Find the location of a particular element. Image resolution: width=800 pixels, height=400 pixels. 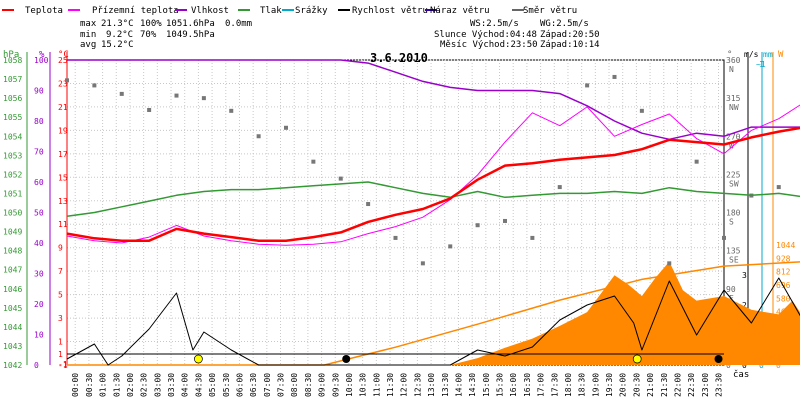

hpa-tick-label: 1052 is located at coordinates (12, 174).